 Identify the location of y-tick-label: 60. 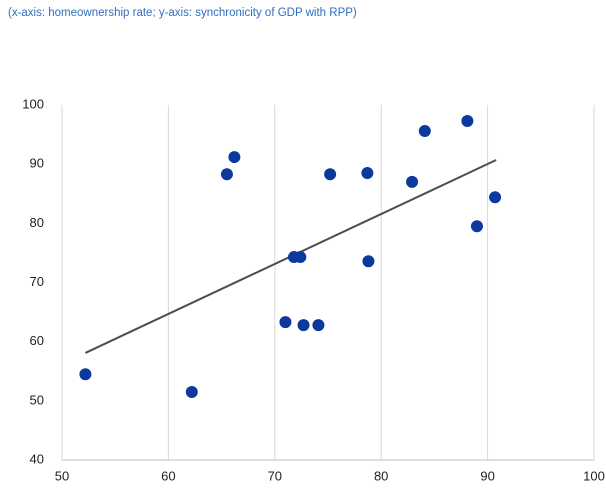
(37, 340).